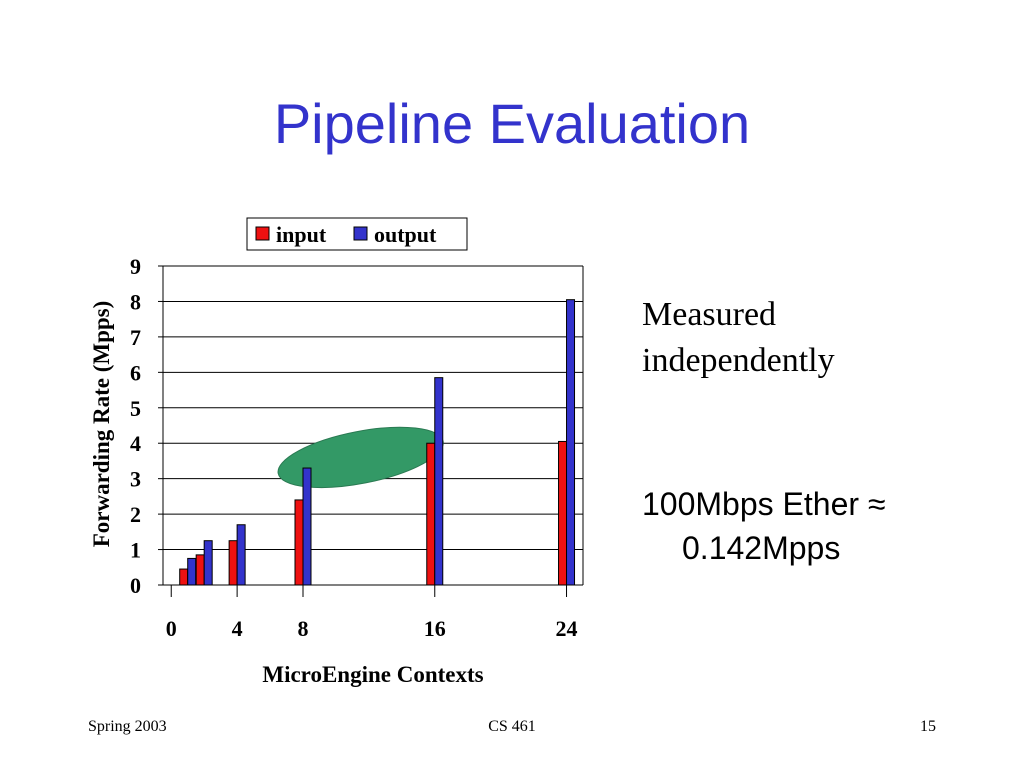  Describe the element at coordinates (738, 360) in the screenshot. I see `note-line-2: independently` at that location.